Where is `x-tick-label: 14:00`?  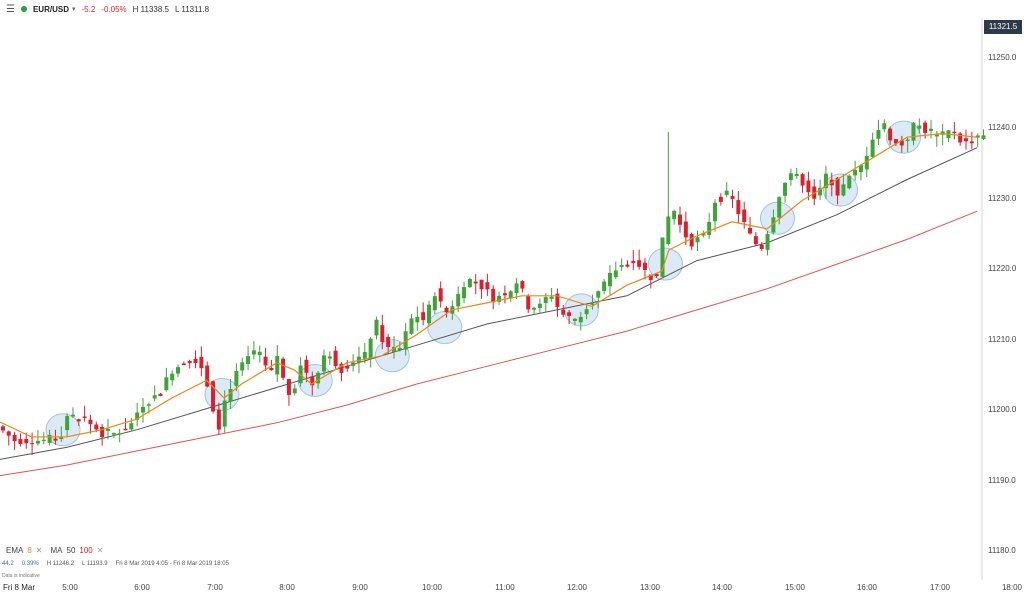
x-tick-label: 14:00 is located at coordinates (722, 587).